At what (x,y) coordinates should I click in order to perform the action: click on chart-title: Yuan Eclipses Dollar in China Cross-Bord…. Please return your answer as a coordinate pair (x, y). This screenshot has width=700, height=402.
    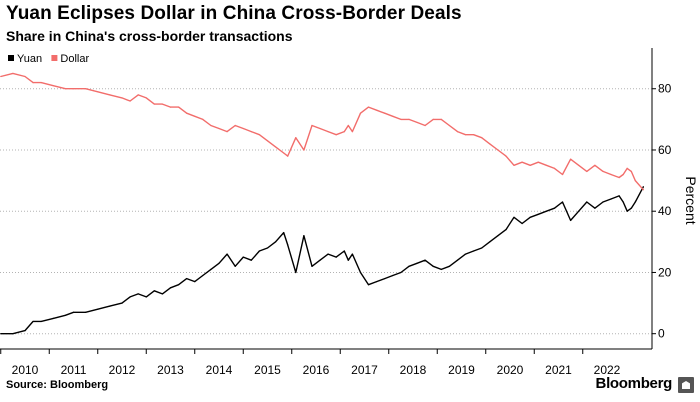
    Looking at the image, I should click on (234, 13).